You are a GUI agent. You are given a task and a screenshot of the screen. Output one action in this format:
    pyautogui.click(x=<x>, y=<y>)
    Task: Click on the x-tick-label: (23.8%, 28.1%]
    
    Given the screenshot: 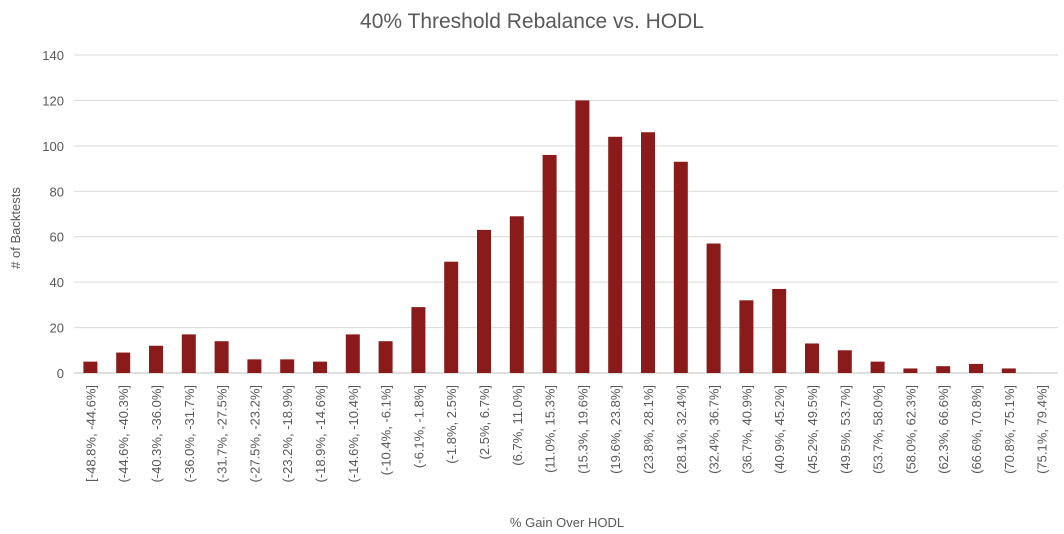 What is the action you would take?
    pyautogui.click(x=648, y=429)
    